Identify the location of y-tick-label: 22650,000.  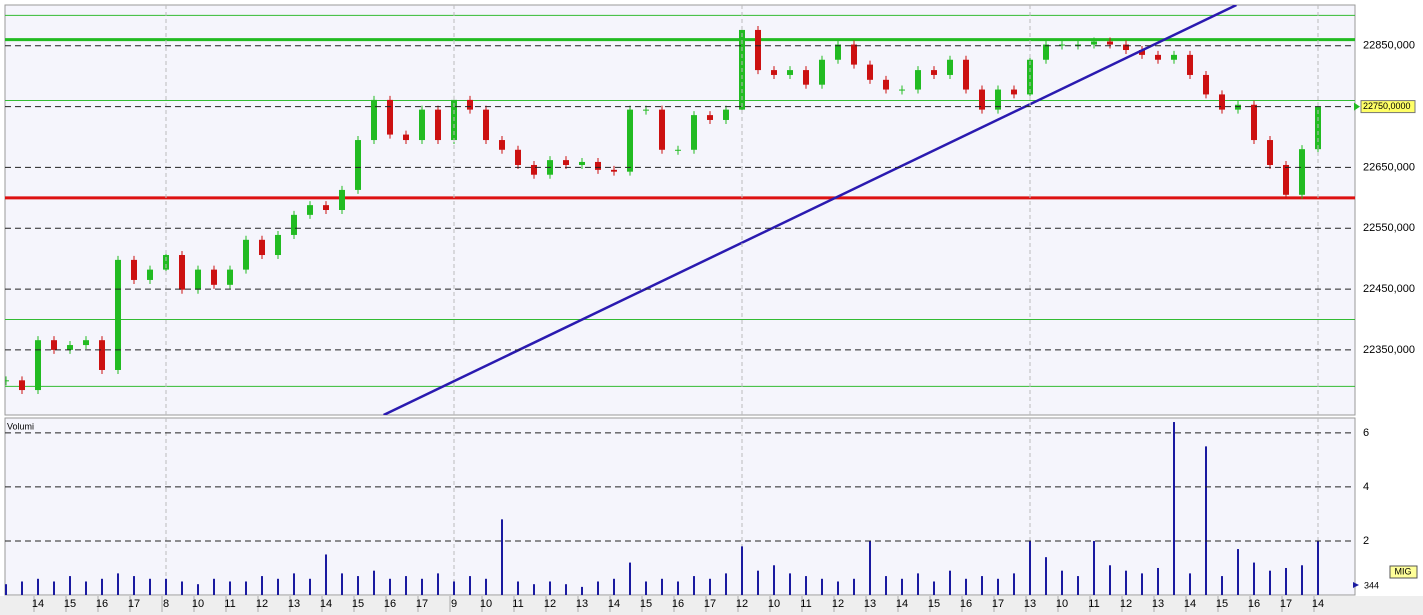
(1389, 167).